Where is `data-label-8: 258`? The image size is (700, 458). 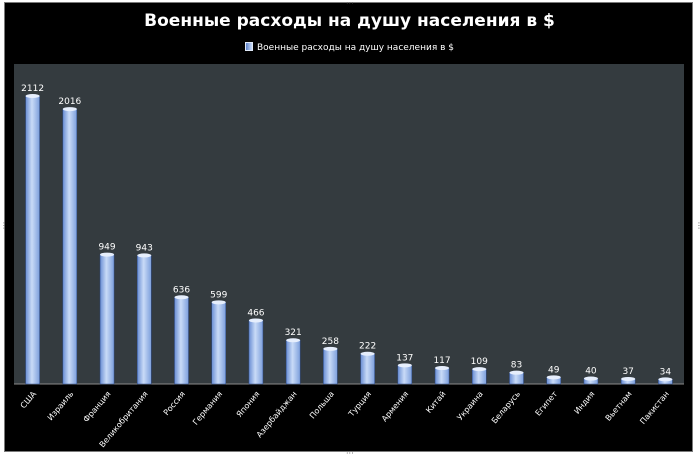
data-label-8: 258 is located at coordinates (330, 342).